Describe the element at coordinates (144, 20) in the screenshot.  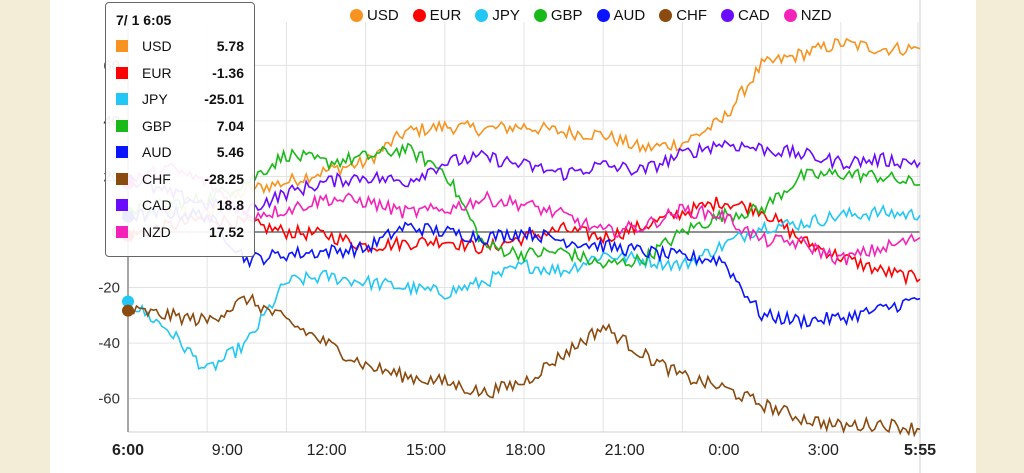
I see `tooltip-time: 7/ 1 6:05` at that location.